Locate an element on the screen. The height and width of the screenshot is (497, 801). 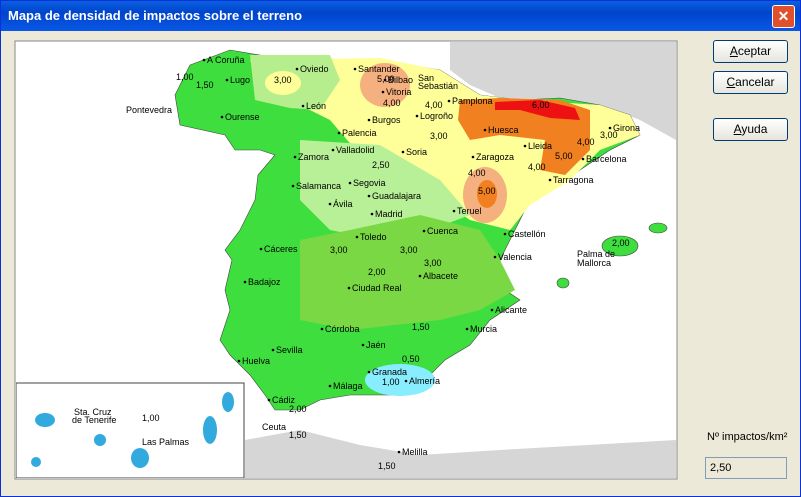
map-label: Jaén is located at coordinates (376, 345).